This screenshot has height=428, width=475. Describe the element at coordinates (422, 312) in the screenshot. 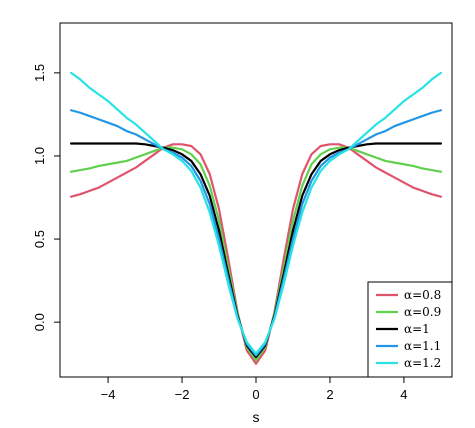

I see `legend-entry-1: α=0.9` at that location.